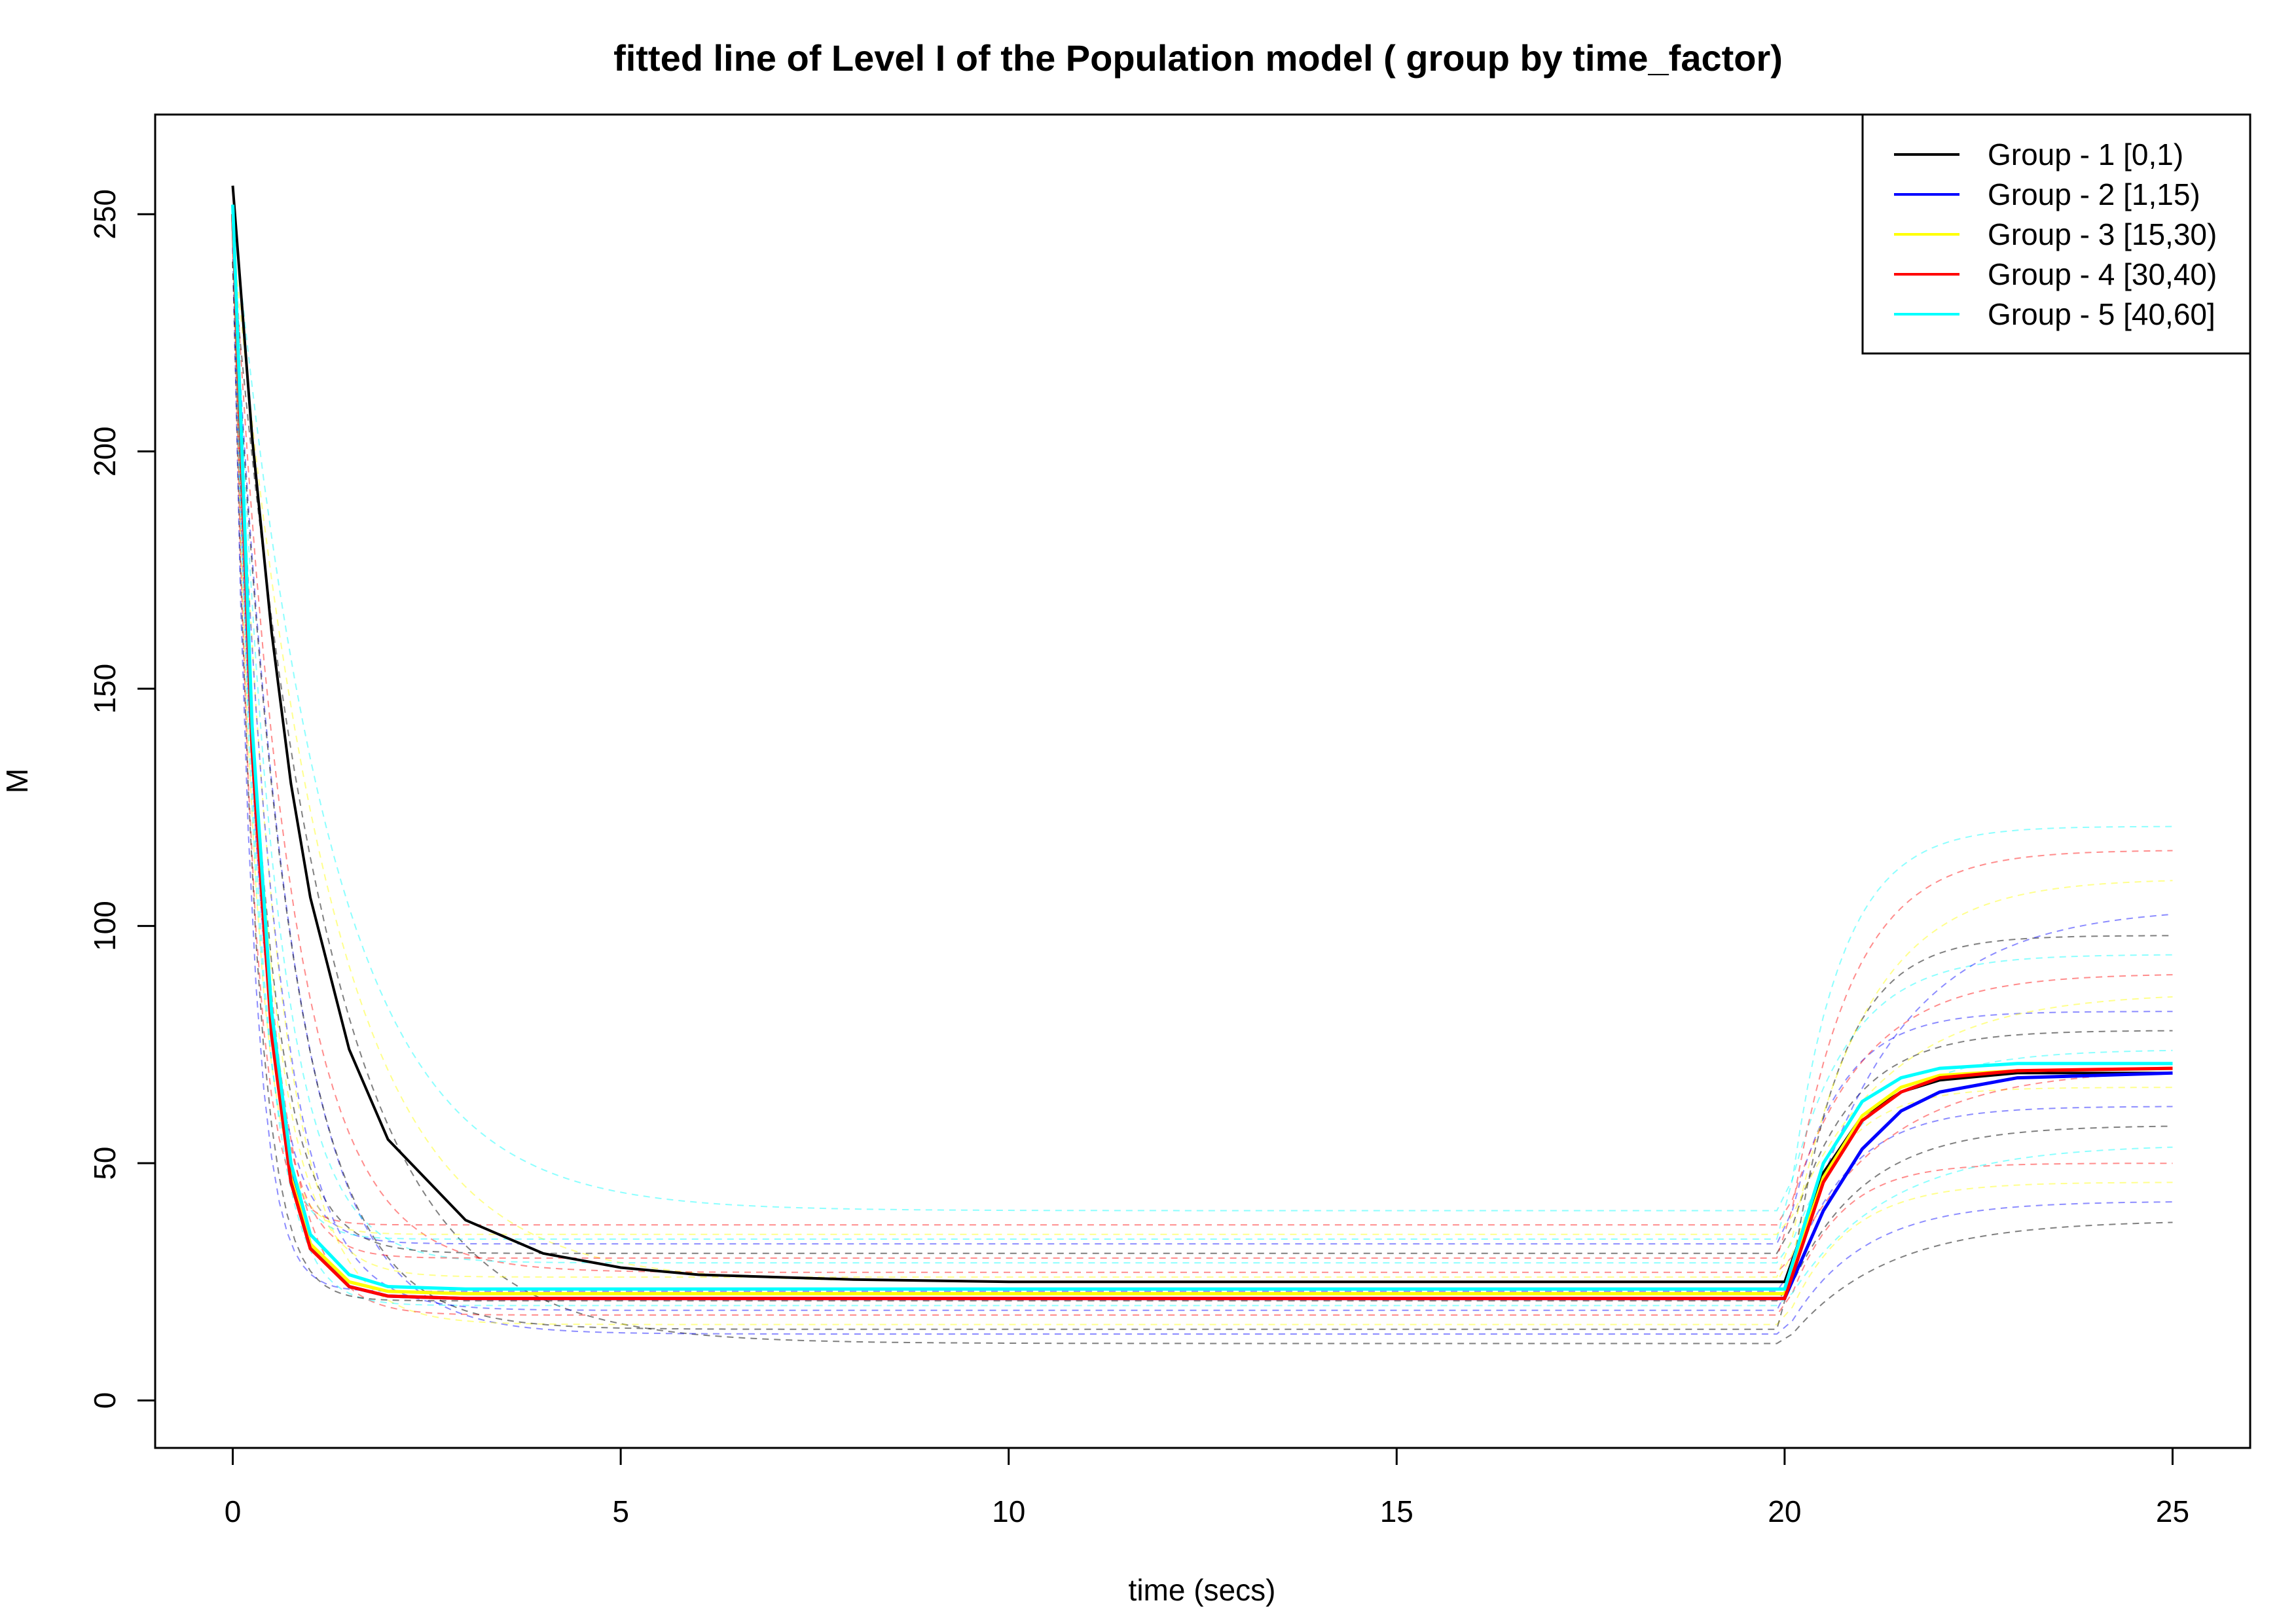 The height and width of the screenshot is (1624, 2296). Describe the element at coordinates (1202, 1590) in the screenshot. I see `x-axis-label: time (secs)` at that location.